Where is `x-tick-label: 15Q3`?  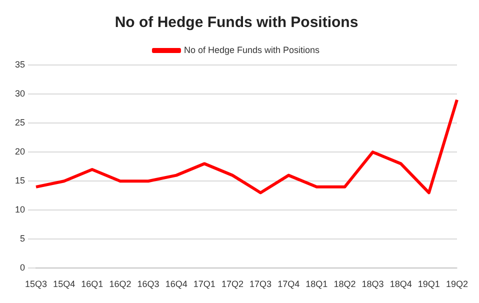
x-tick-label: 15Q3 is located at coordinates (36, 284).